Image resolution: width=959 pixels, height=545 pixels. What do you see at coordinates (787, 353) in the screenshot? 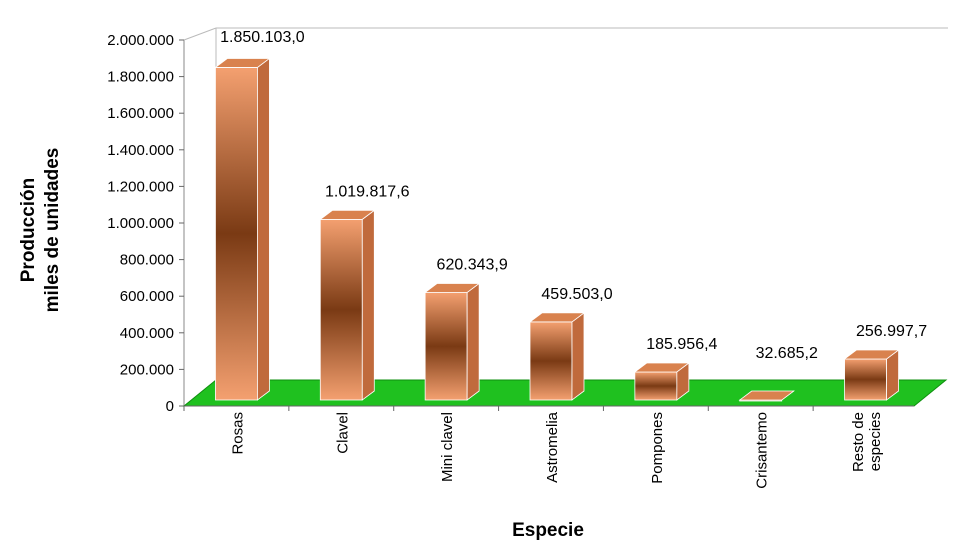
I see `data-label: 32.685,2` at bounding box center [787, 353].